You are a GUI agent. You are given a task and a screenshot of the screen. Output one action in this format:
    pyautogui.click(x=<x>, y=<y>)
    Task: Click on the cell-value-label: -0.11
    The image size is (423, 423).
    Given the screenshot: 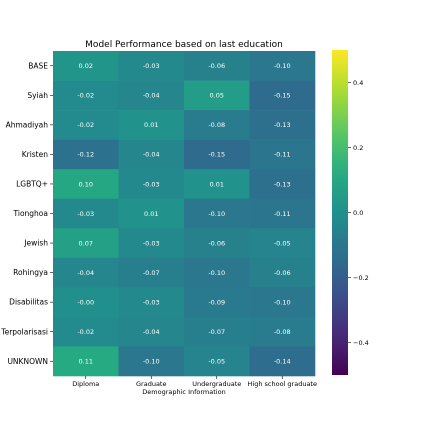 What is the action you would take?
    pyautogui.click(x=282, y=155)
    